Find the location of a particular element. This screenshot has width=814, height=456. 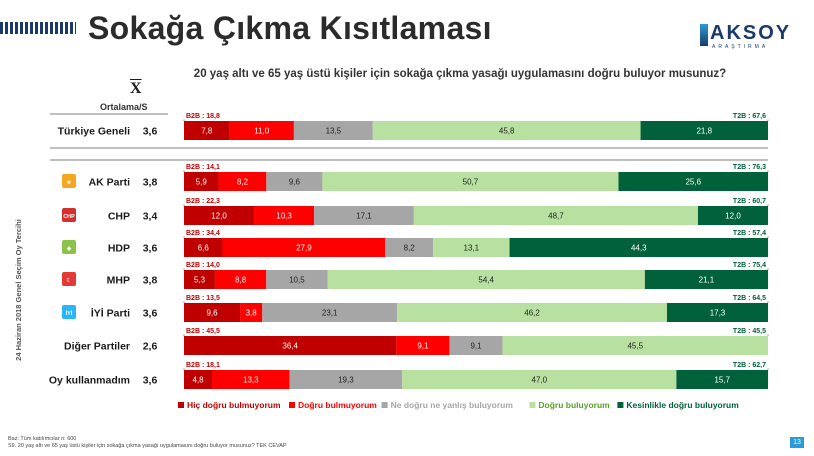

data-label: 8,2 is located at coordinates (243, 182).